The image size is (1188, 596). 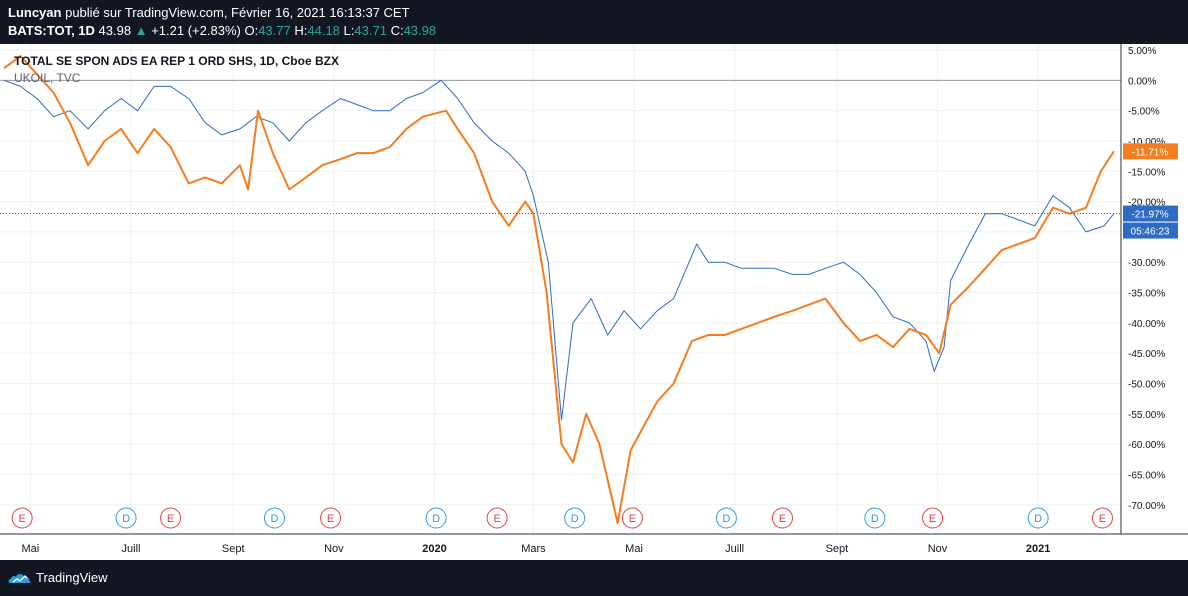 I want to click on close-label: C:, so click(x=397, y=30).